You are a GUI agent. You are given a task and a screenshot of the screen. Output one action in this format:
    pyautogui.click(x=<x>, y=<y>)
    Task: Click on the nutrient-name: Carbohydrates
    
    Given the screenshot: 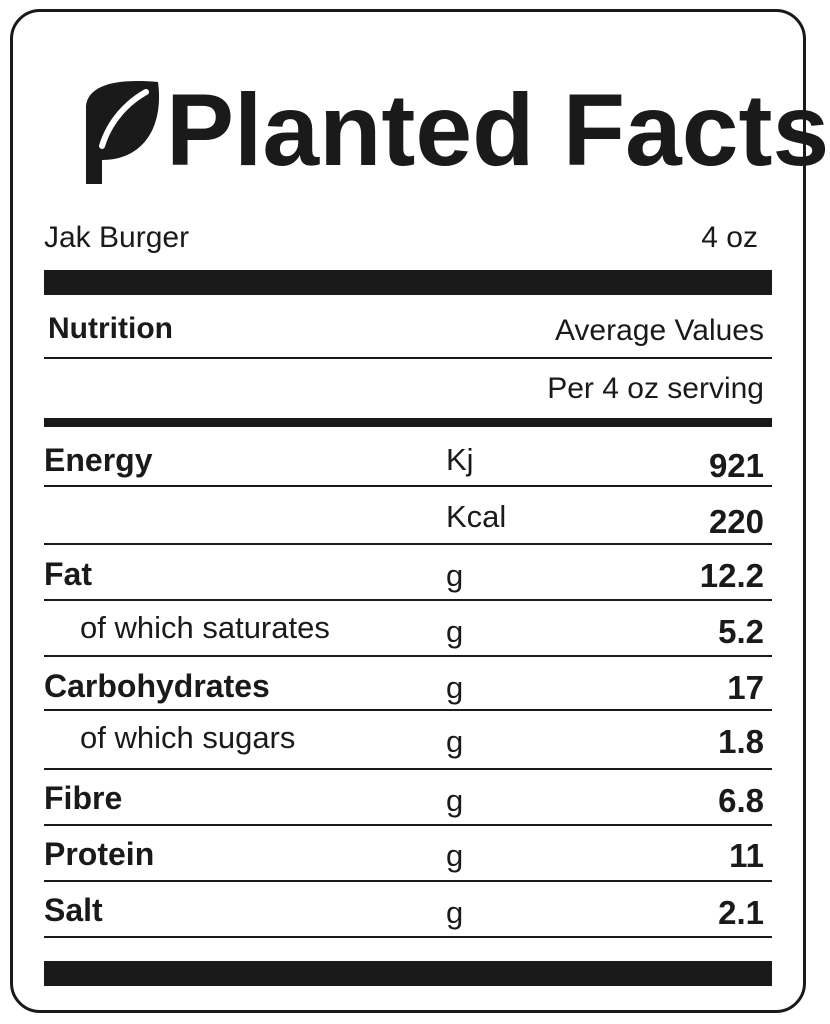 What is the action you would take?
    pyautogui.click(x=157, y=686)
    